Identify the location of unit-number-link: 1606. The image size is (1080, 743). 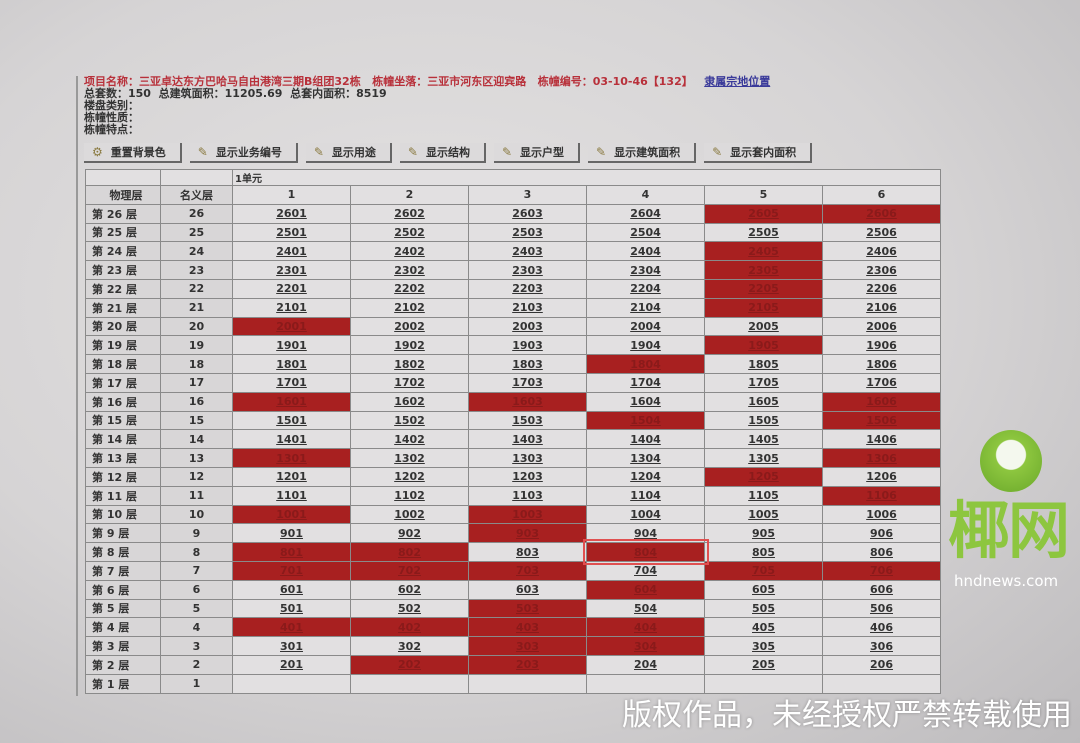
(881, 402).